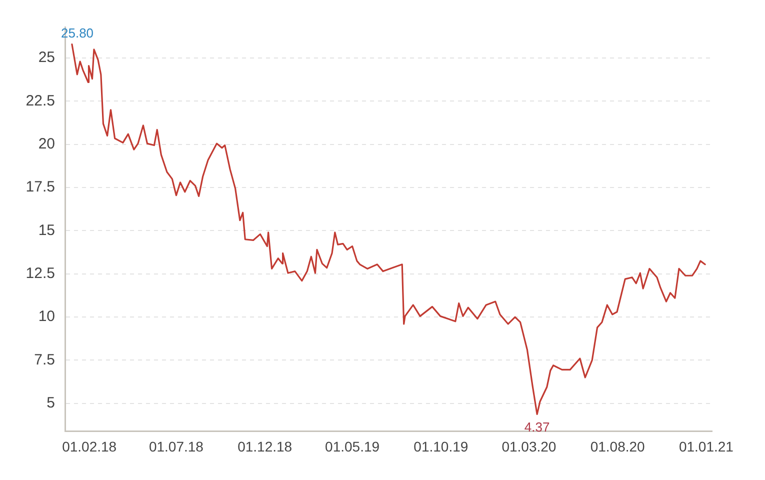 Image resolution: width=765 pixels, height=480 pixels. I want to click on x-tick-label: 01.07.18, so click(176, 446).